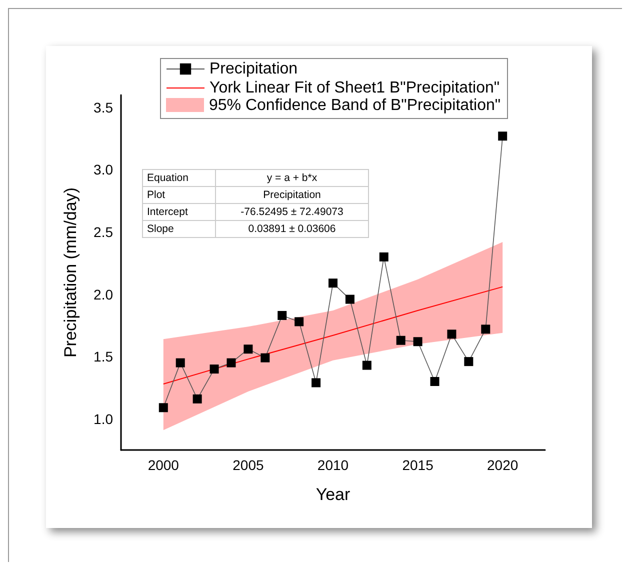 The image size is (629, 563). Describe the element at coordinates (104, 107) in the screenshot. I see `y-tick-label: 3.5` at that location.